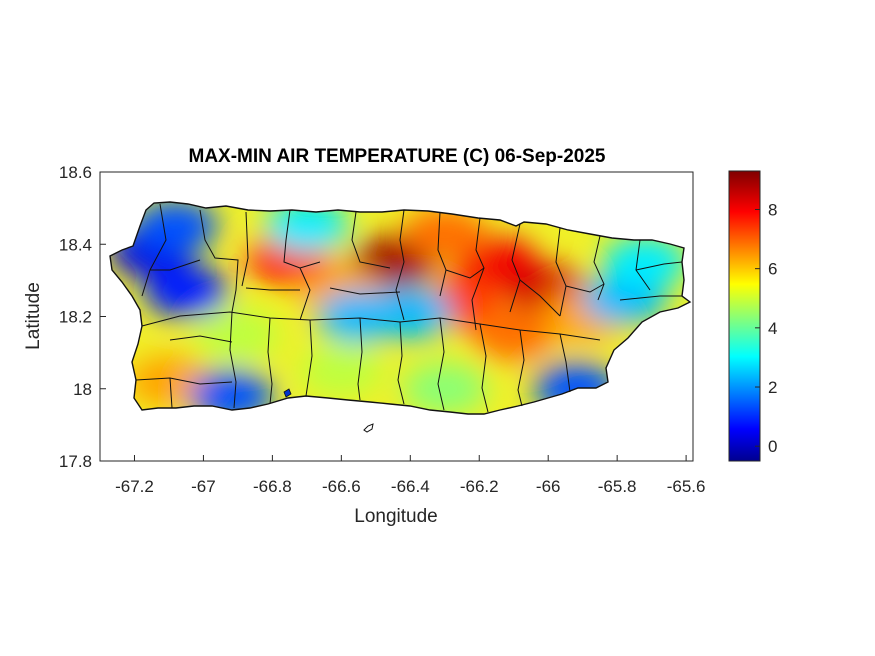  What do you see at coordinates (772, 269) in the screenshot?
I see `colorbar-tick-label: 6` at bounding box center [772, 269].